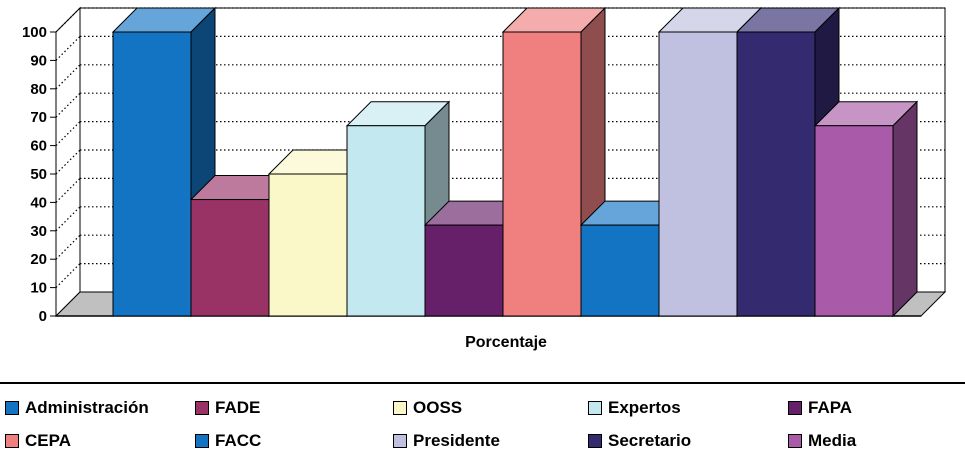 This screenshot has width=965, height=465. What do you see at coordinates (48, 440) in the screenshot?
I see `legend-label: CEPA` at bounding box center [48, 440].